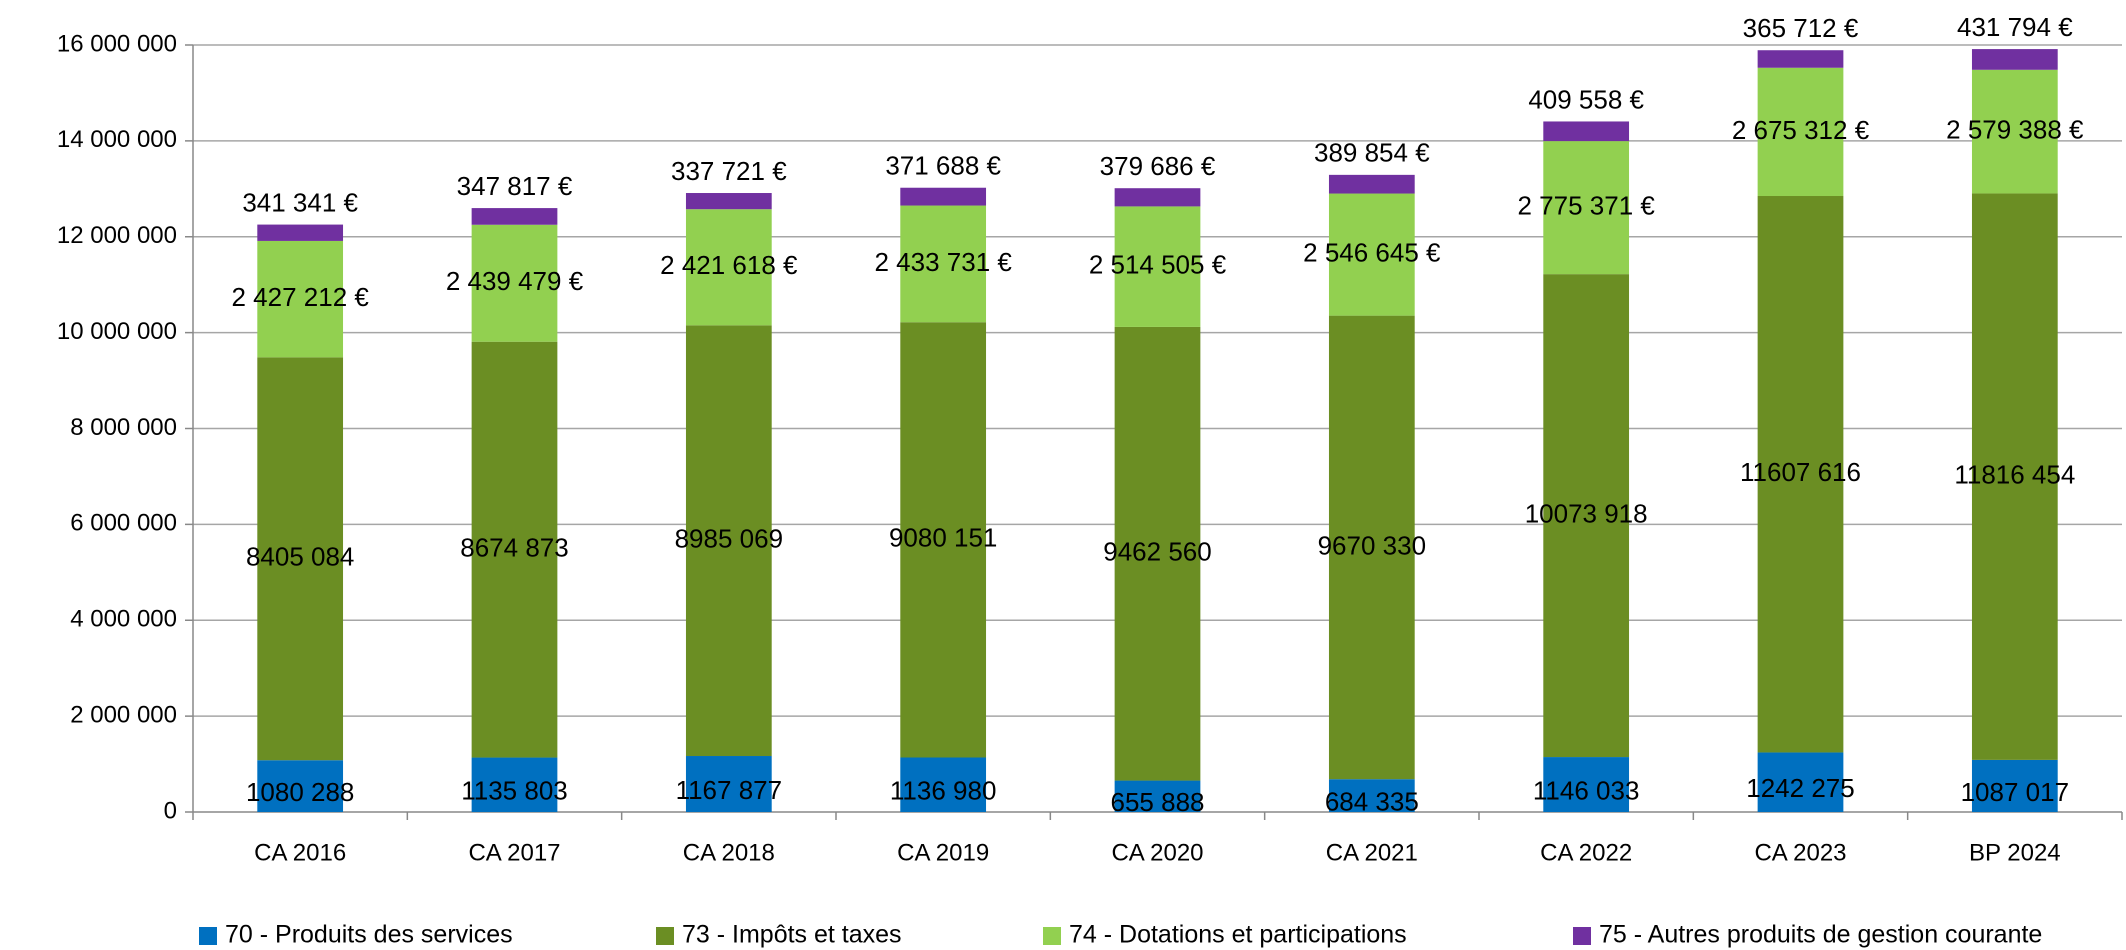 This screenshot has height=950, width=2126. Describe the element at coordinates (2015, 792) in the screenshot. I see `data-label: 1087 017` at that location.